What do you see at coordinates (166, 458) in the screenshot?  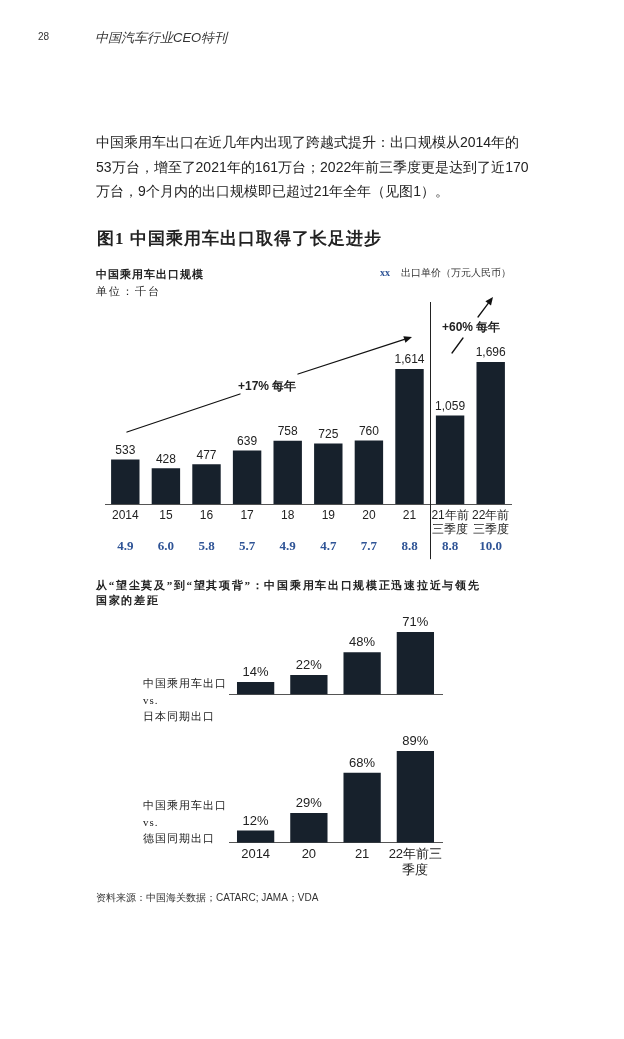 I see `data-label: 428` at bounding box center [166, 458].